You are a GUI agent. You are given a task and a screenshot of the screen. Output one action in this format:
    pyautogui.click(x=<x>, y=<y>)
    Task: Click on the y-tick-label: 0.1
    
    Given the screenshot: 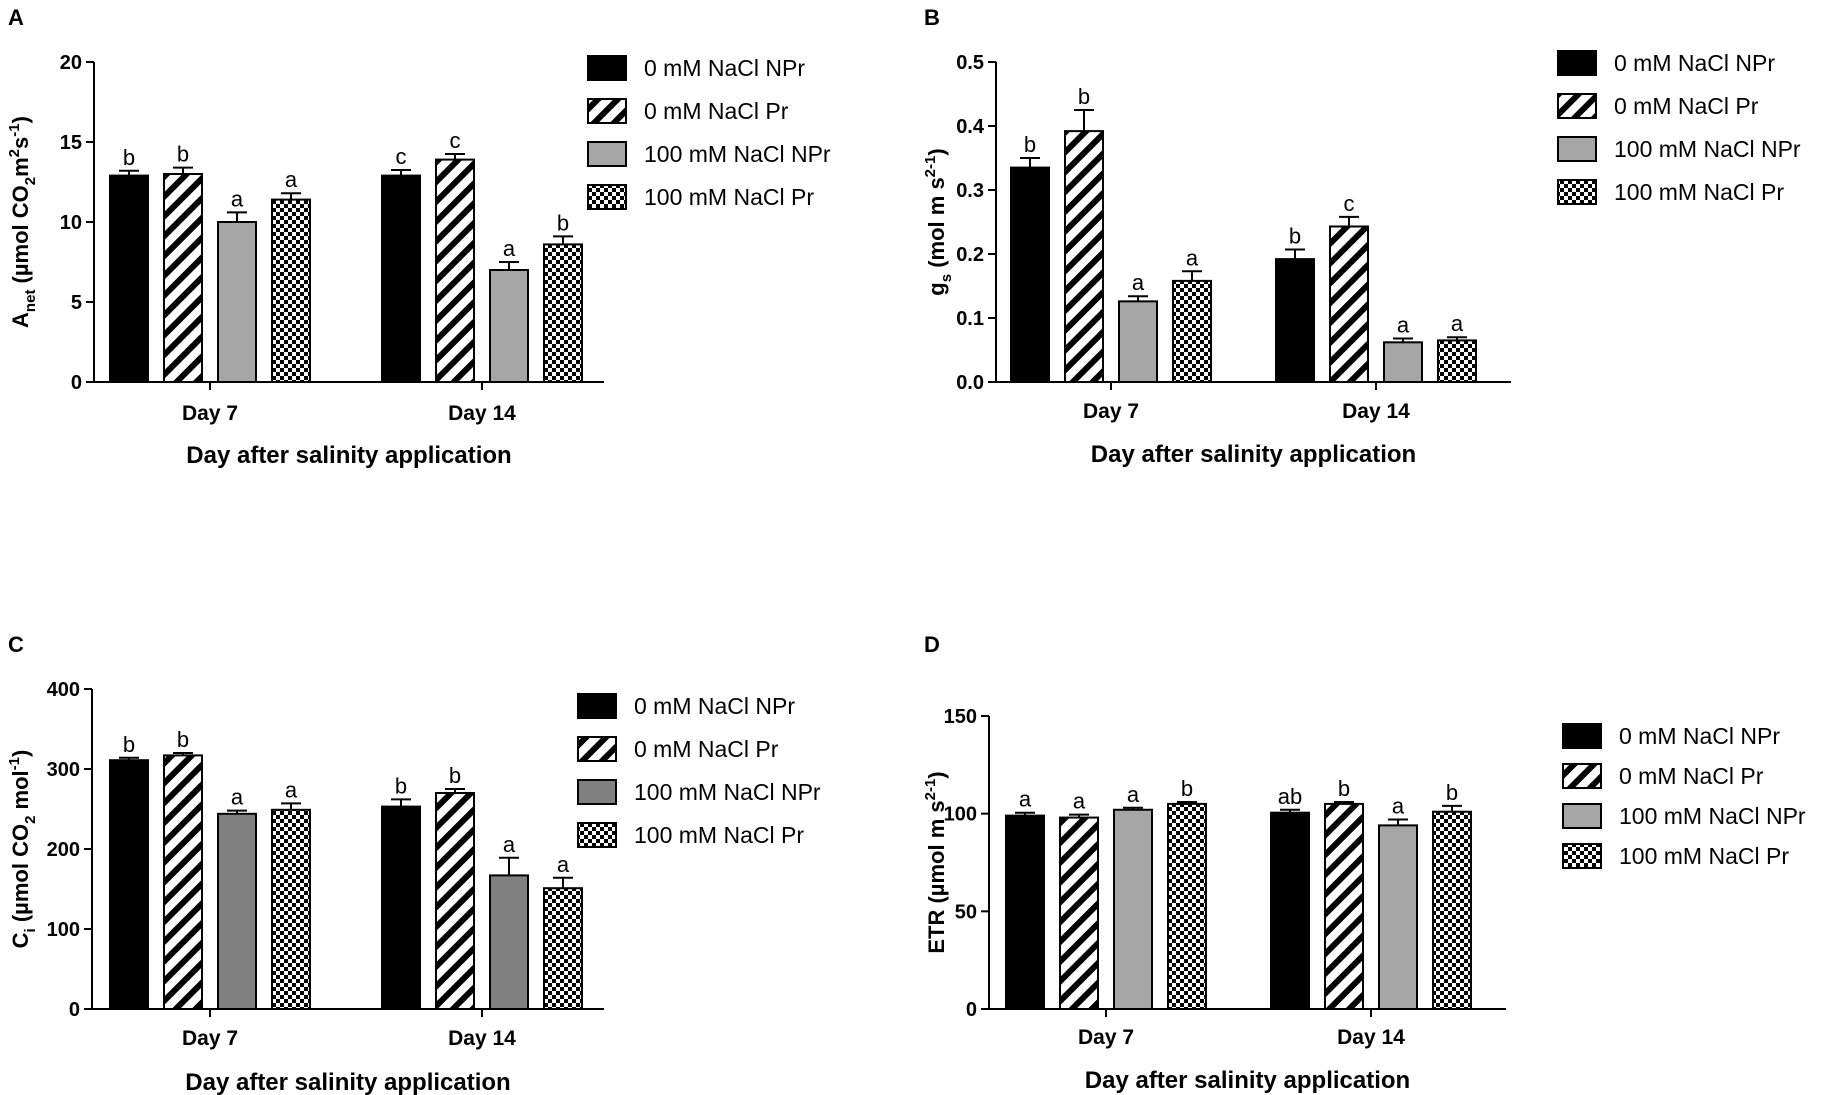 What is the action you would take?
    pyautogui.click(x=970, y=319)
    